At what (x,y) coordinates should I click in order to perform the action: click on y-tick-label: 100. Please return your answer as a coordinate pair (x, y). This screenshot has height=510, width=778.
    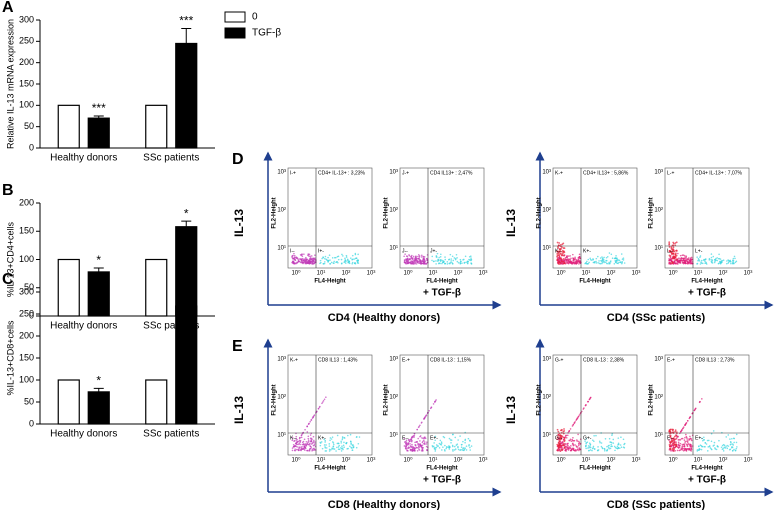
    Looking at the image, I should click on (26, 379).